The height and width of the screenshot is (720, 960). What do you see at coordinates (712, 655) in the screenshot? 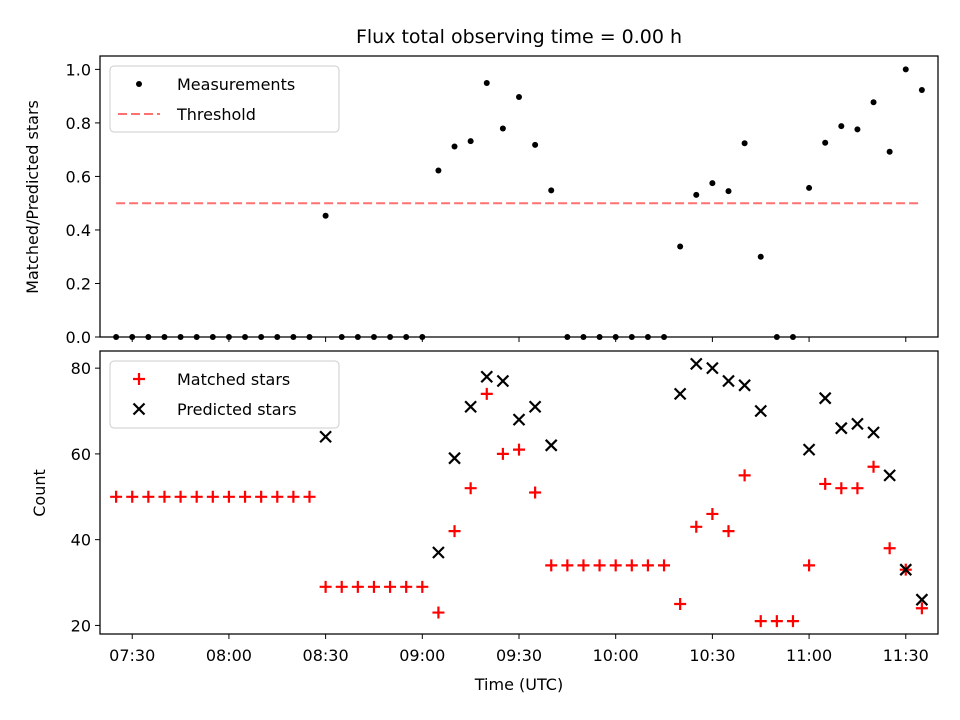
I see `count-x-tick-label: 10:30` at bounding box center [712, 655].